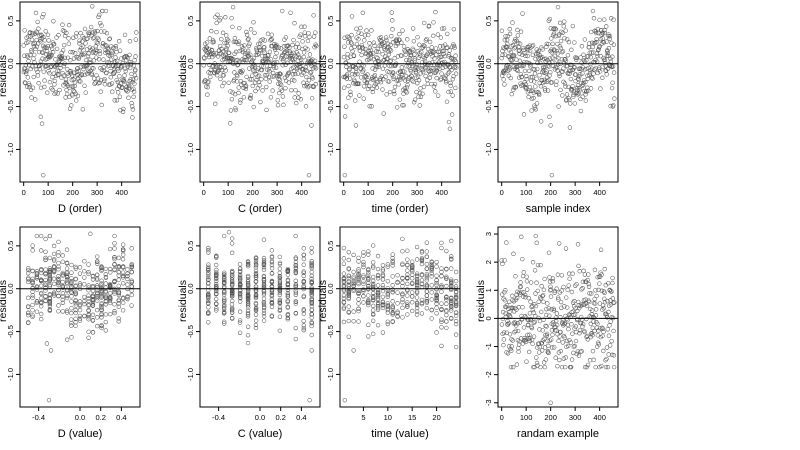  I want to click on plot-frame, so click(80, 92).